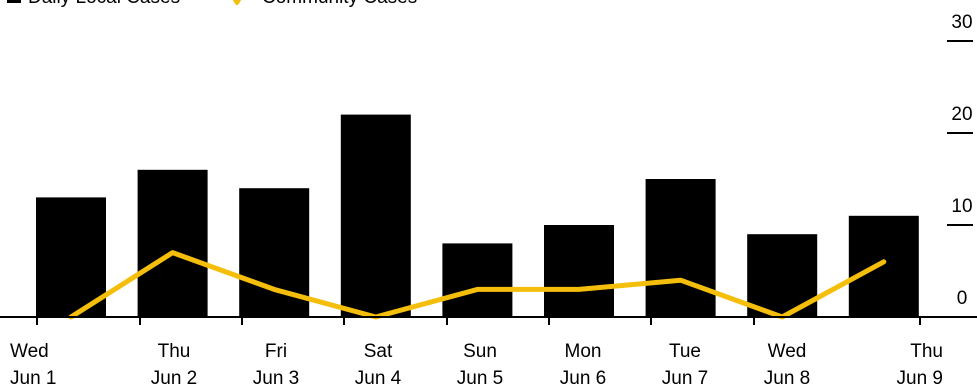 This screenshot has height=387, width=977. What do you see at coordinates (685, 377) in the screenshot?
I see `x-tick-label-date: Jun 7` at bounding box center [685, 377].